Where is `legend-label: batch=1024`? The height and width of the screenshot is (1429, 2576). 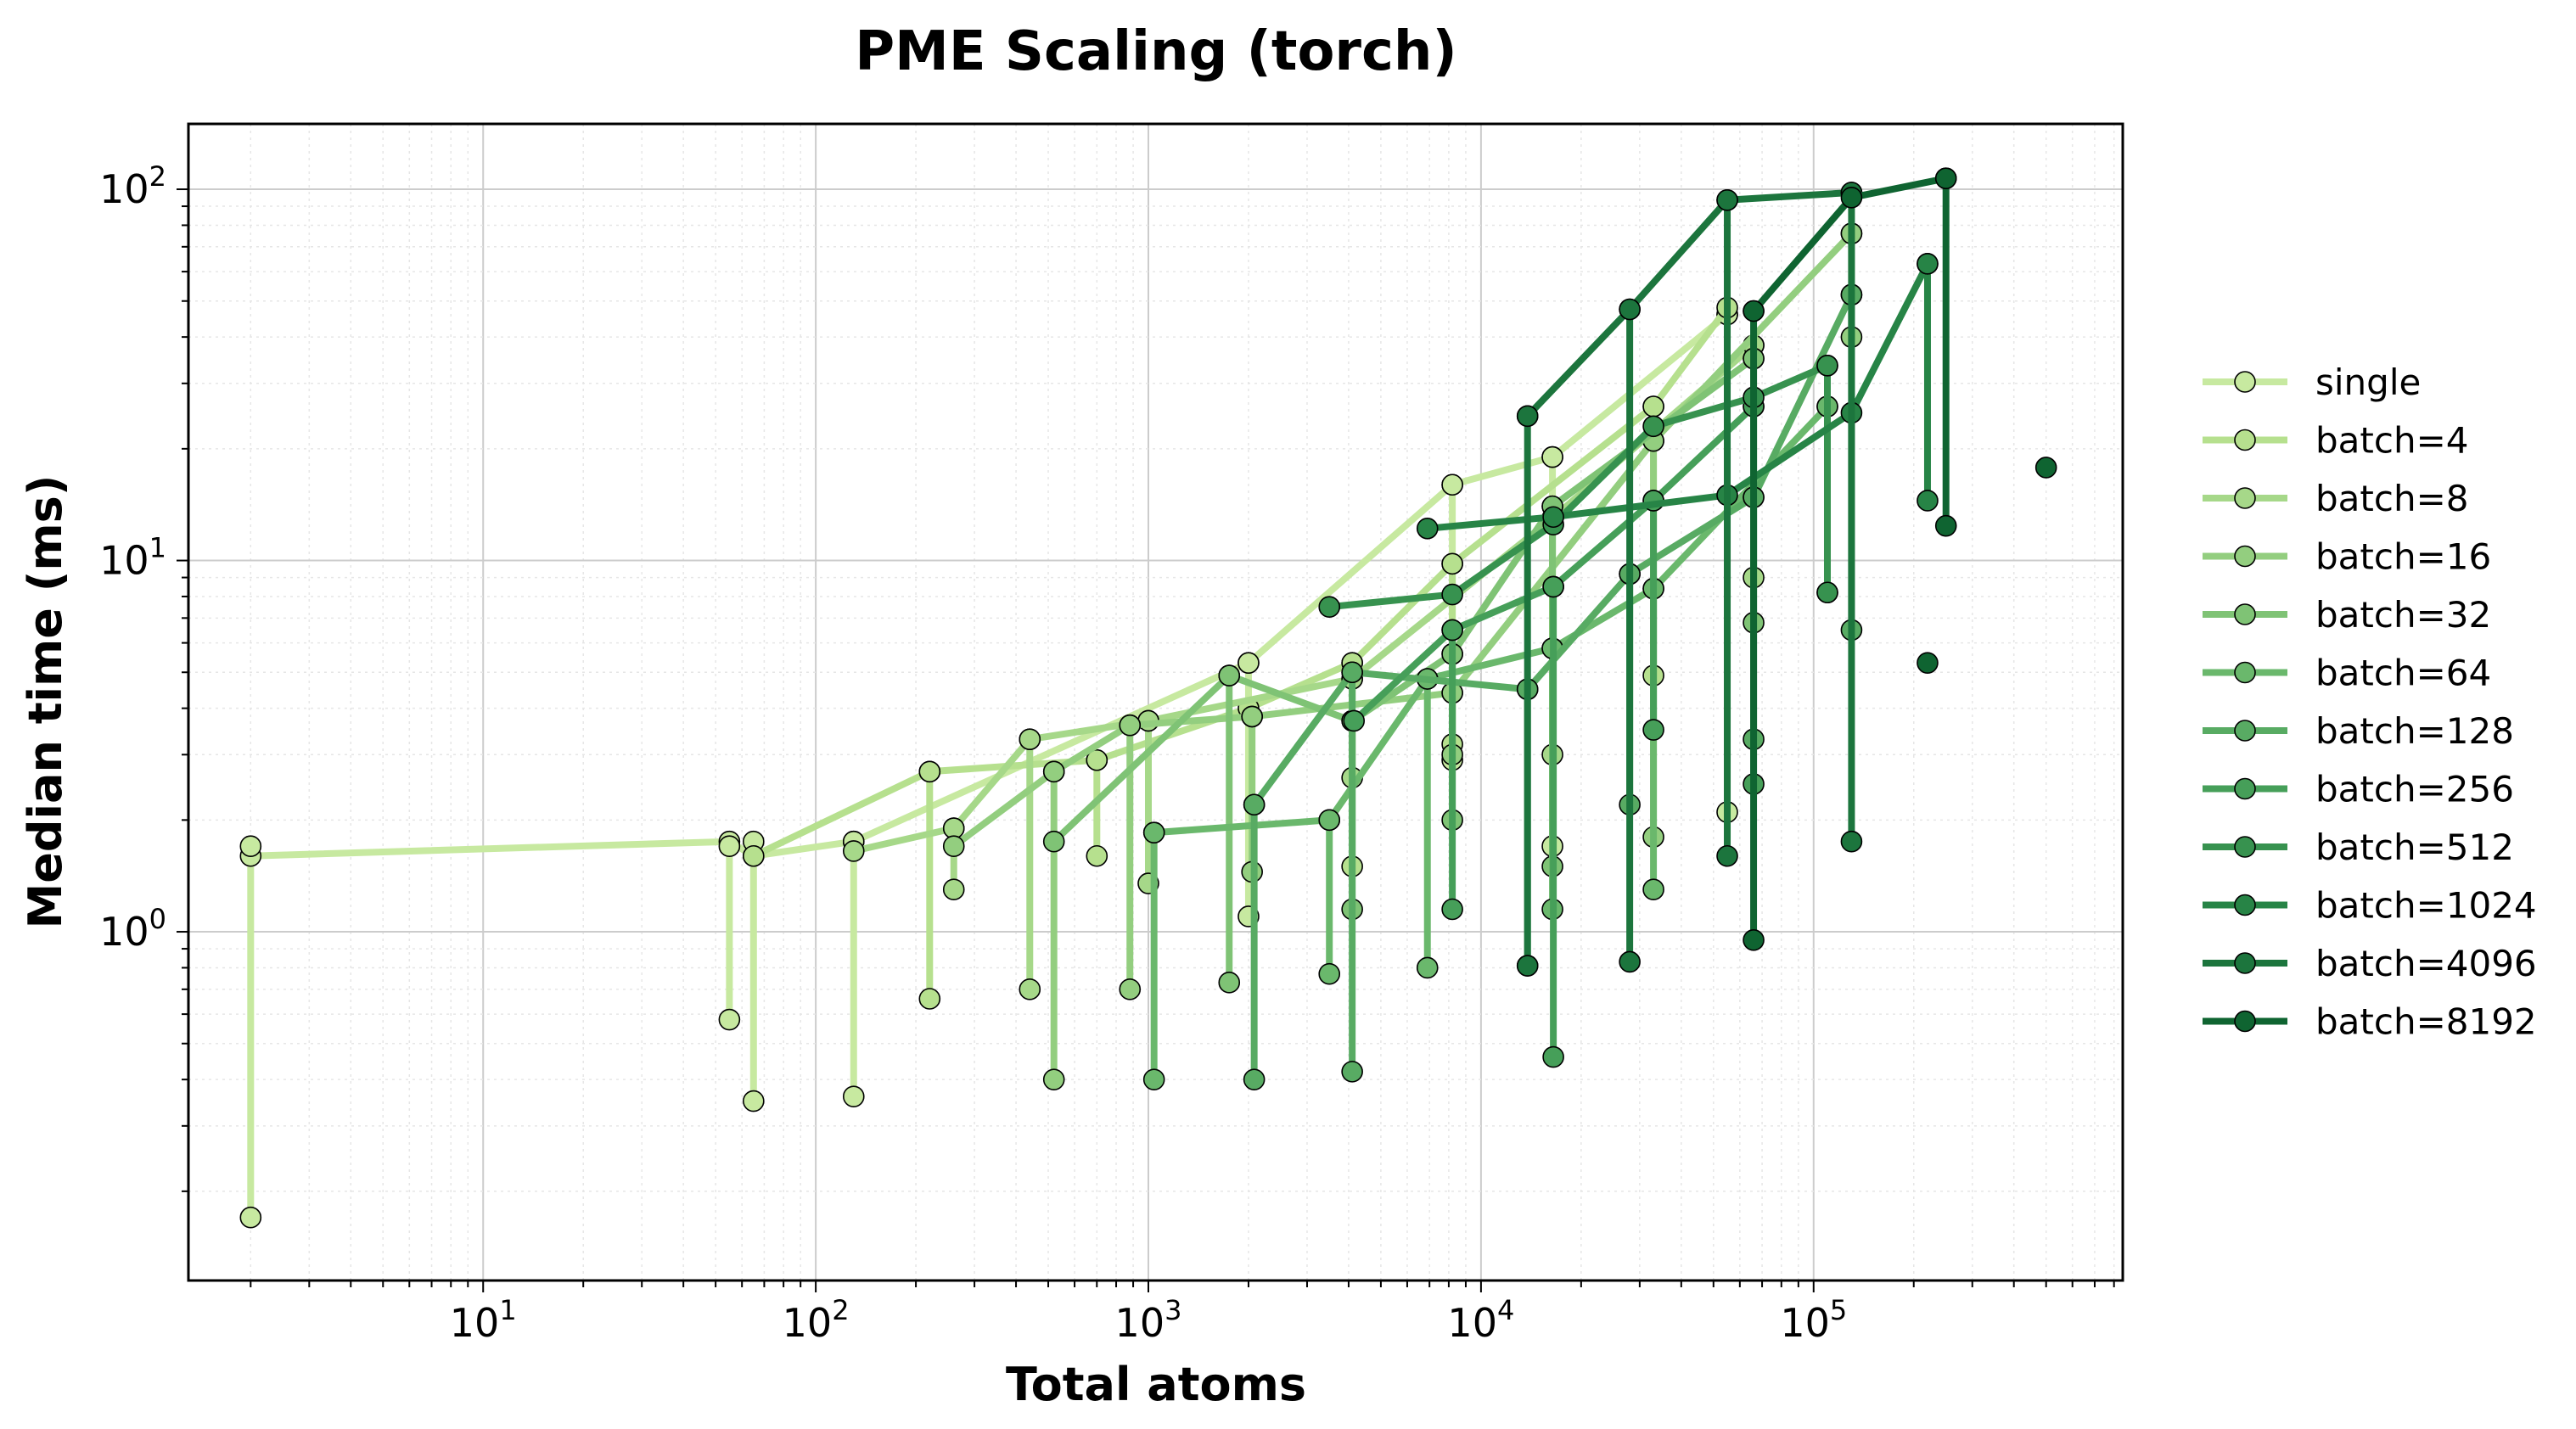
legend-label: batch=1024 is located at coordinates (2426, 906).